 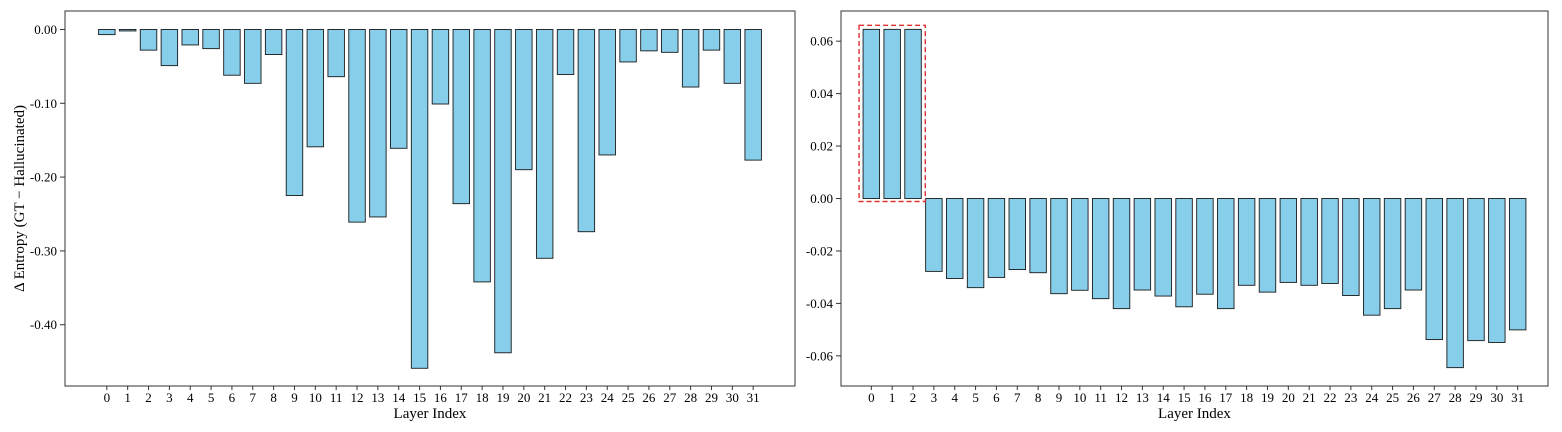 I want to click on y-tick-label: 0.04, so click(x=821, y=93).